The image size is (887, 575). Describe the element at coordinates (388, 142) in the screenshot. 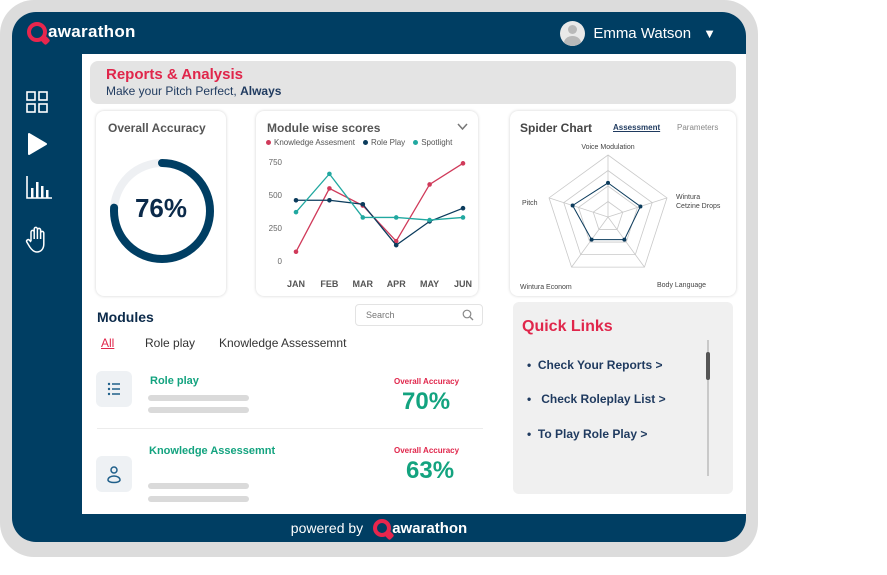

I see `legend-label: Role Play` at that location.